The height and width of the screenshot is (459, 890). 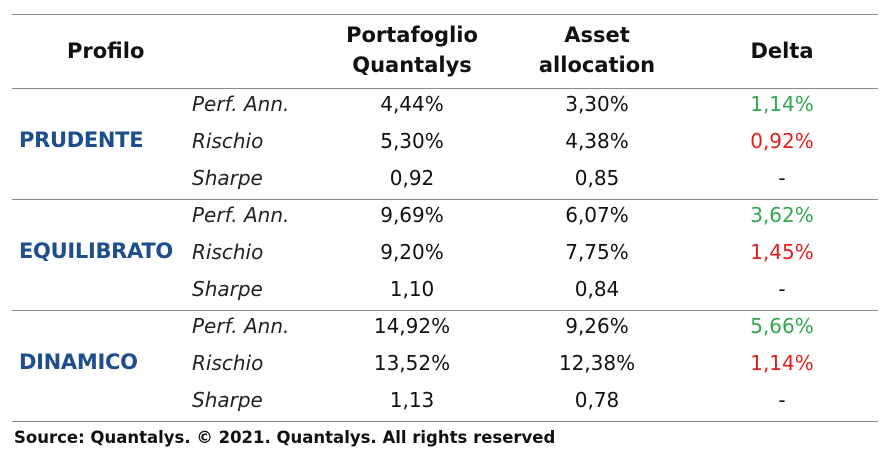 What do you see at coordinates (597, 104) in the screenshot?
I see `asset-value: 3,30%` at bounding box center [597, 104].